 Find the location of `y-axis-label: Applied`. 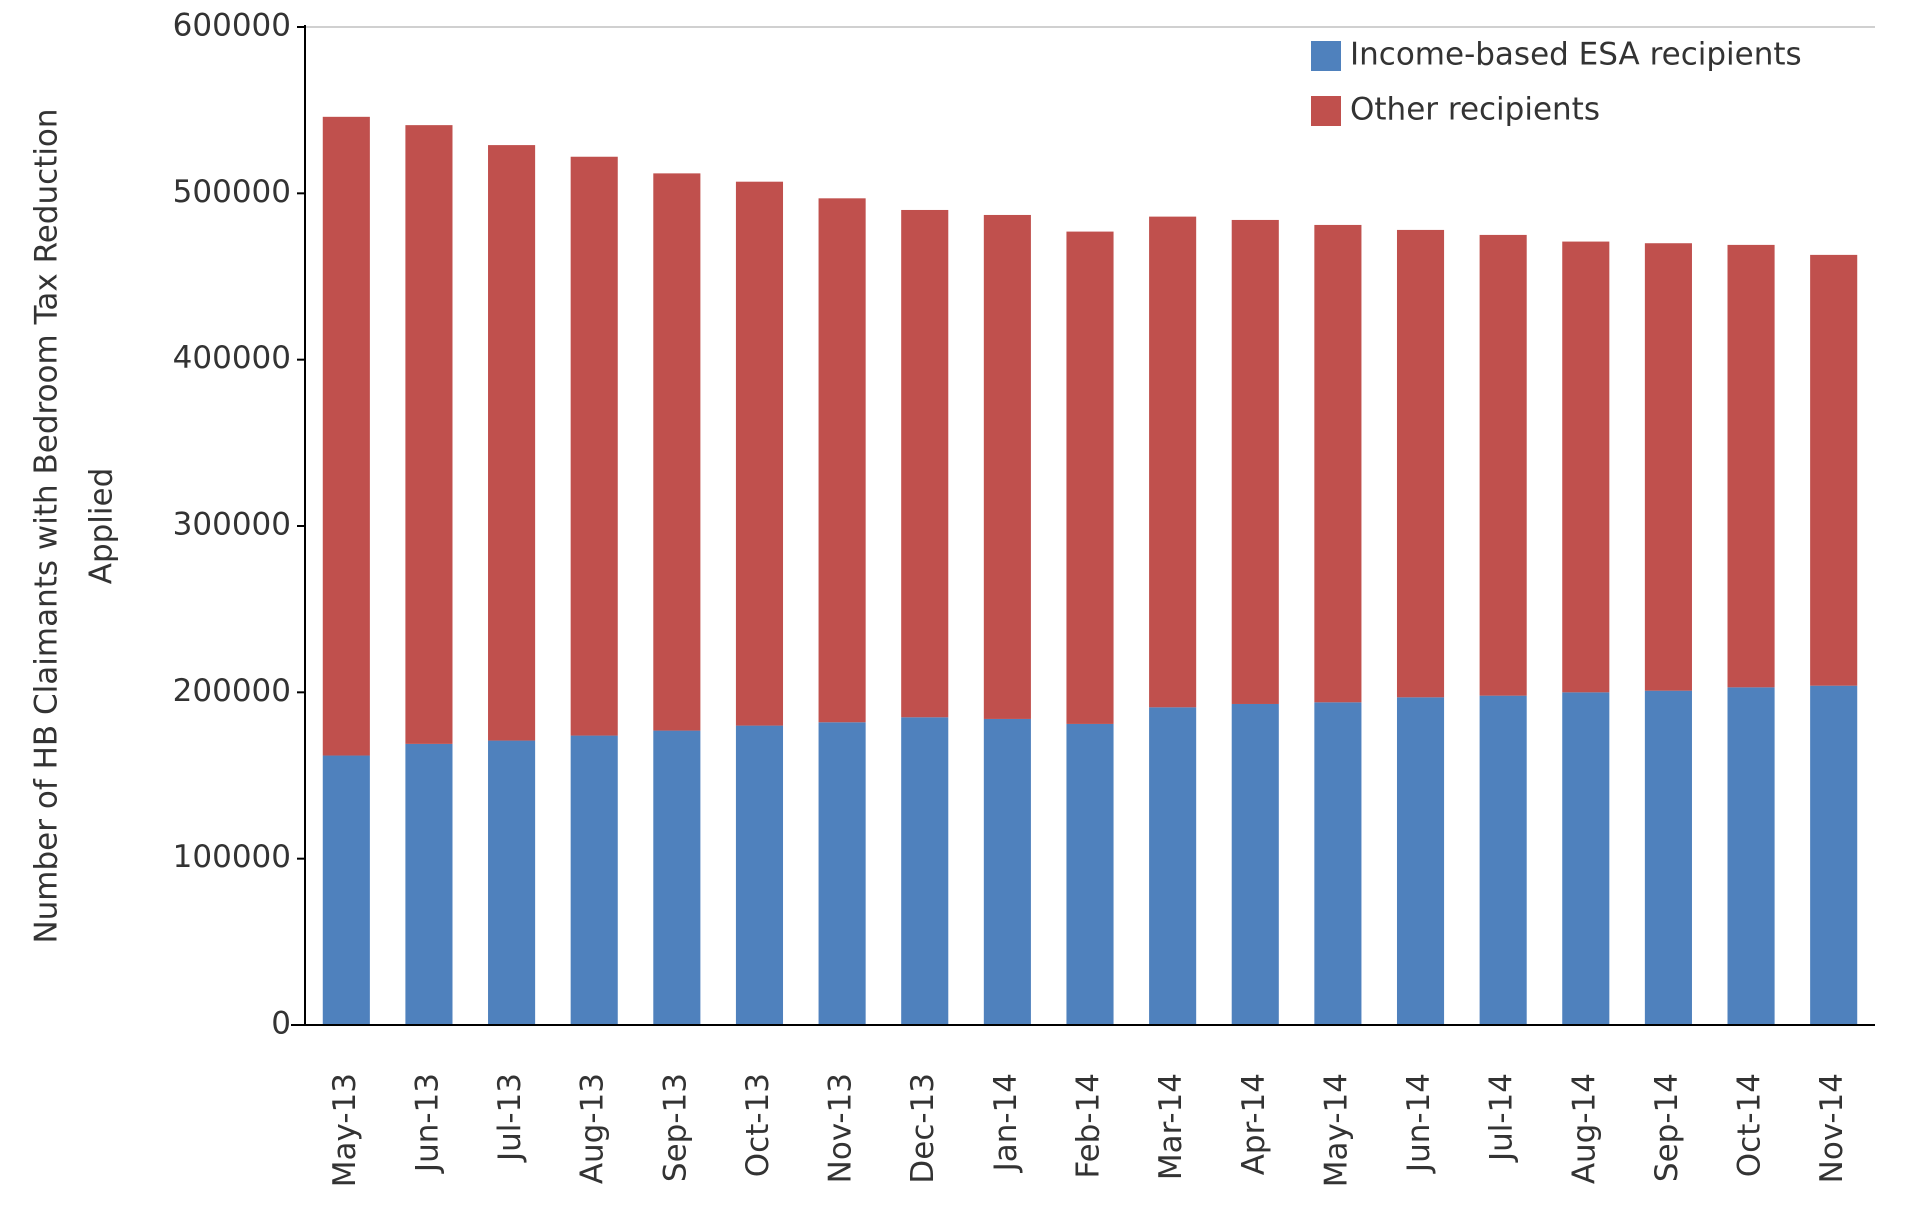

y-axis-label: Applied is located at coordinates (102, 526).